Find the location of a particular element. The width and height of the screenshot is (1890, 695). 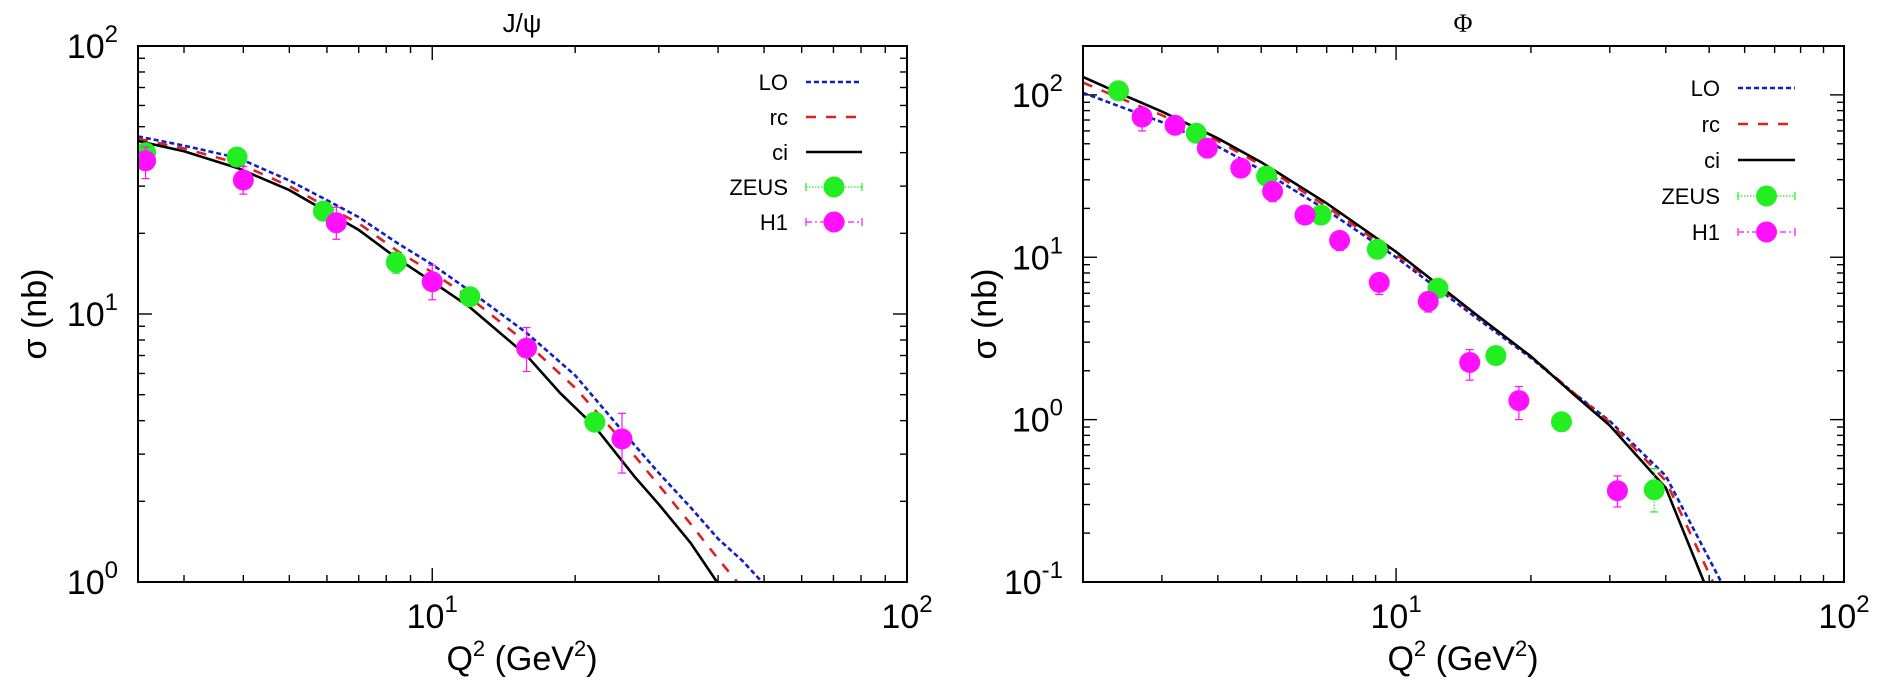

series-points-h1 is located at coordinates (385, 310).